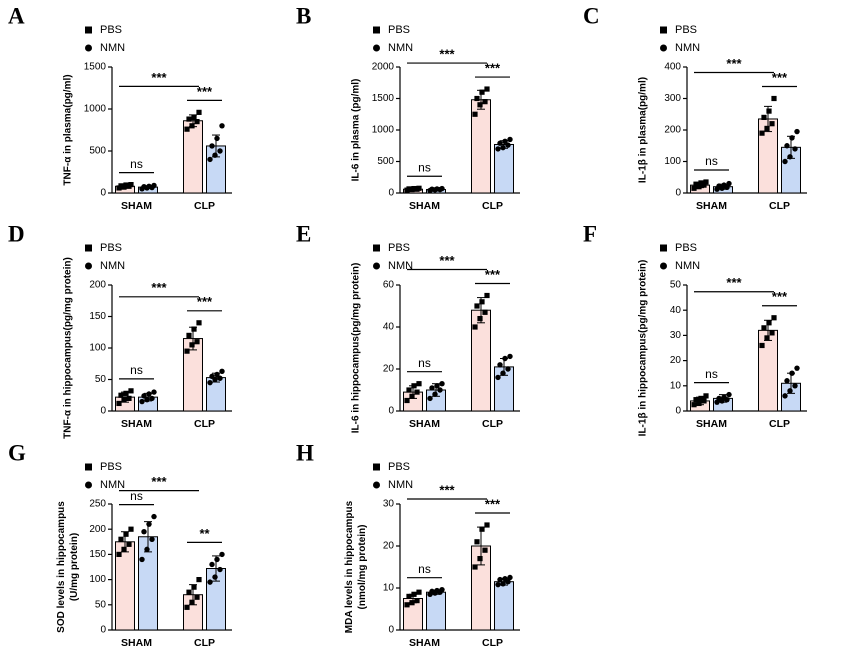 The width and height of the screenshot is (862, 656). I want to click on panel-letter: G, so click(17, 452).